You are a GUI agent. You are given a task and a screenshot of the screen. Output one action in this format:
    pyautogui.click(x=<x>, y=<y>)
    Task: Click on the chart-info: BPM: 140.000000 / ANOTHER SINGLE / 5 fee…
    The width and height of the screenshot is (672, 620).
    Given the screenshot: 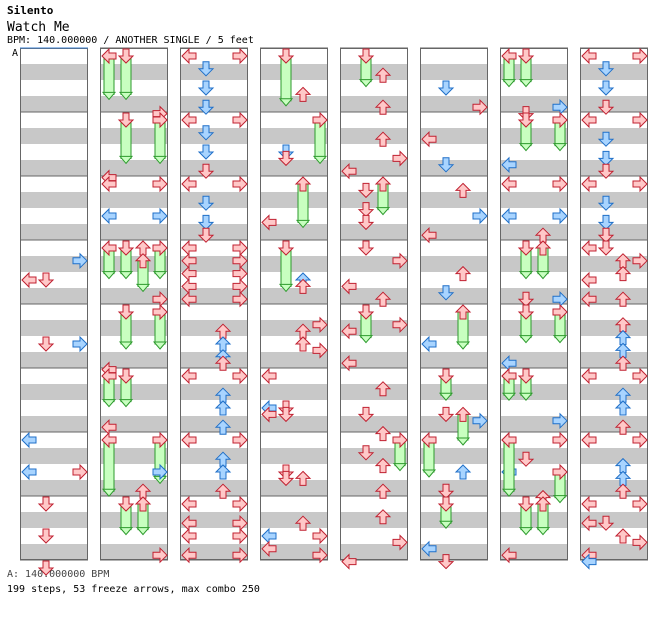 What is the action you would take?
    pyautogui.click(x=130, y=40)
    